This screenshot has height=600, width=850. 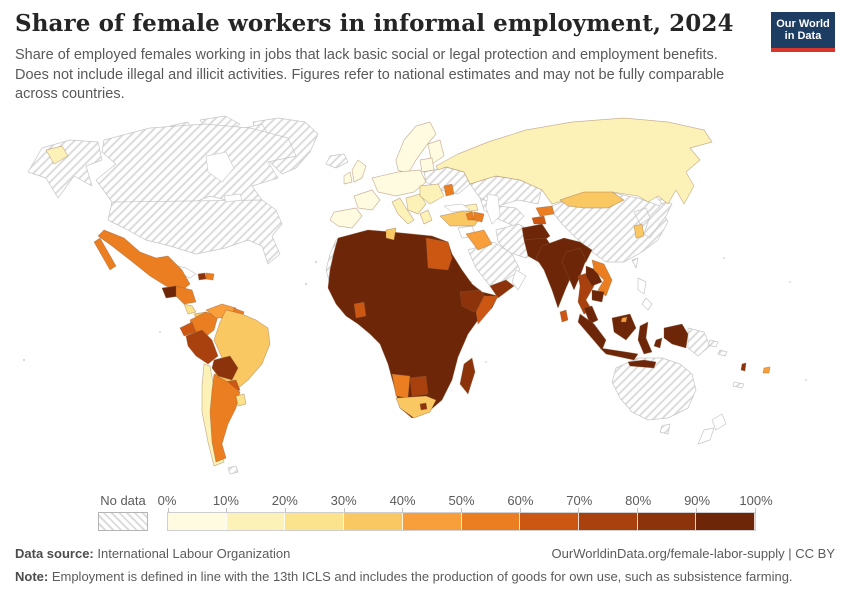 I want to click on region-java, so click(x=619, y=354).